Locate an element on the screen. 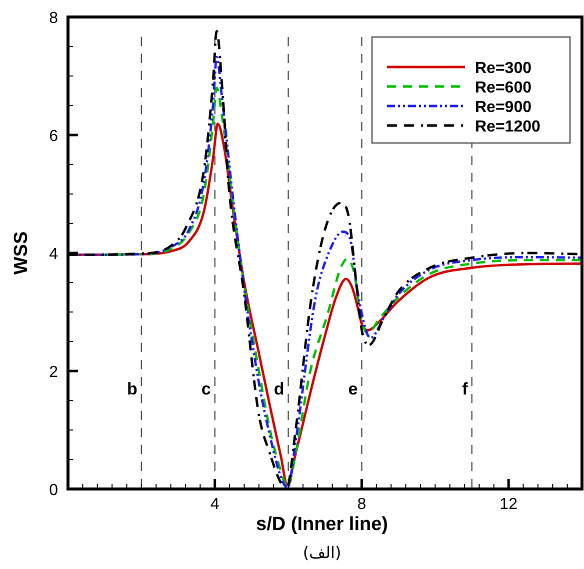 This screenshot has height=569, width=584. x-tick-label: 4 is located at coordinates (215, 504).